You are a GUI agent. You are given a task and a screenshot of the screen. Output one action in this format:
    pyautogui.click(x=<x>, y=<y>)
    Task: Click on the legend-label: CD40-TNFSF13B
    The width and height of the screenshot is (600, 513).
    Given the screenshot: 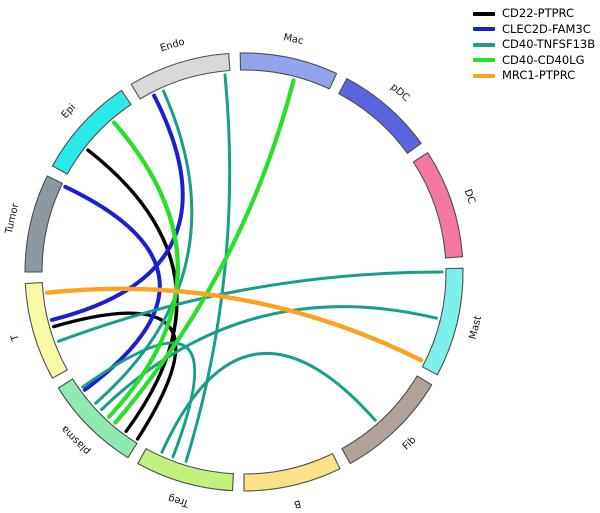 What is the action you would take?
    pyautogui.click(x=549, y=44)
    